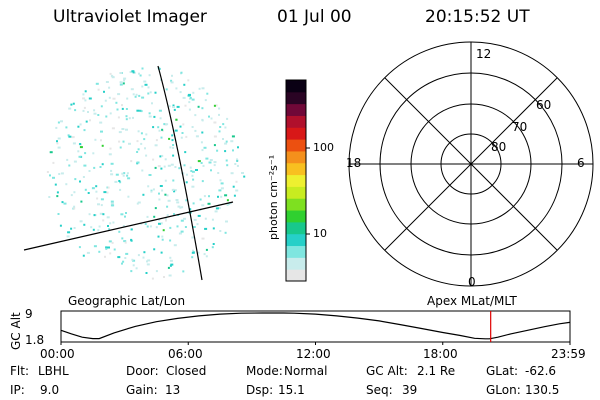  What do you see at coordinates (436, 371) in the screenshot?
I see `gcalt-value: 2.1 Re` at bounding box center [436, 371].